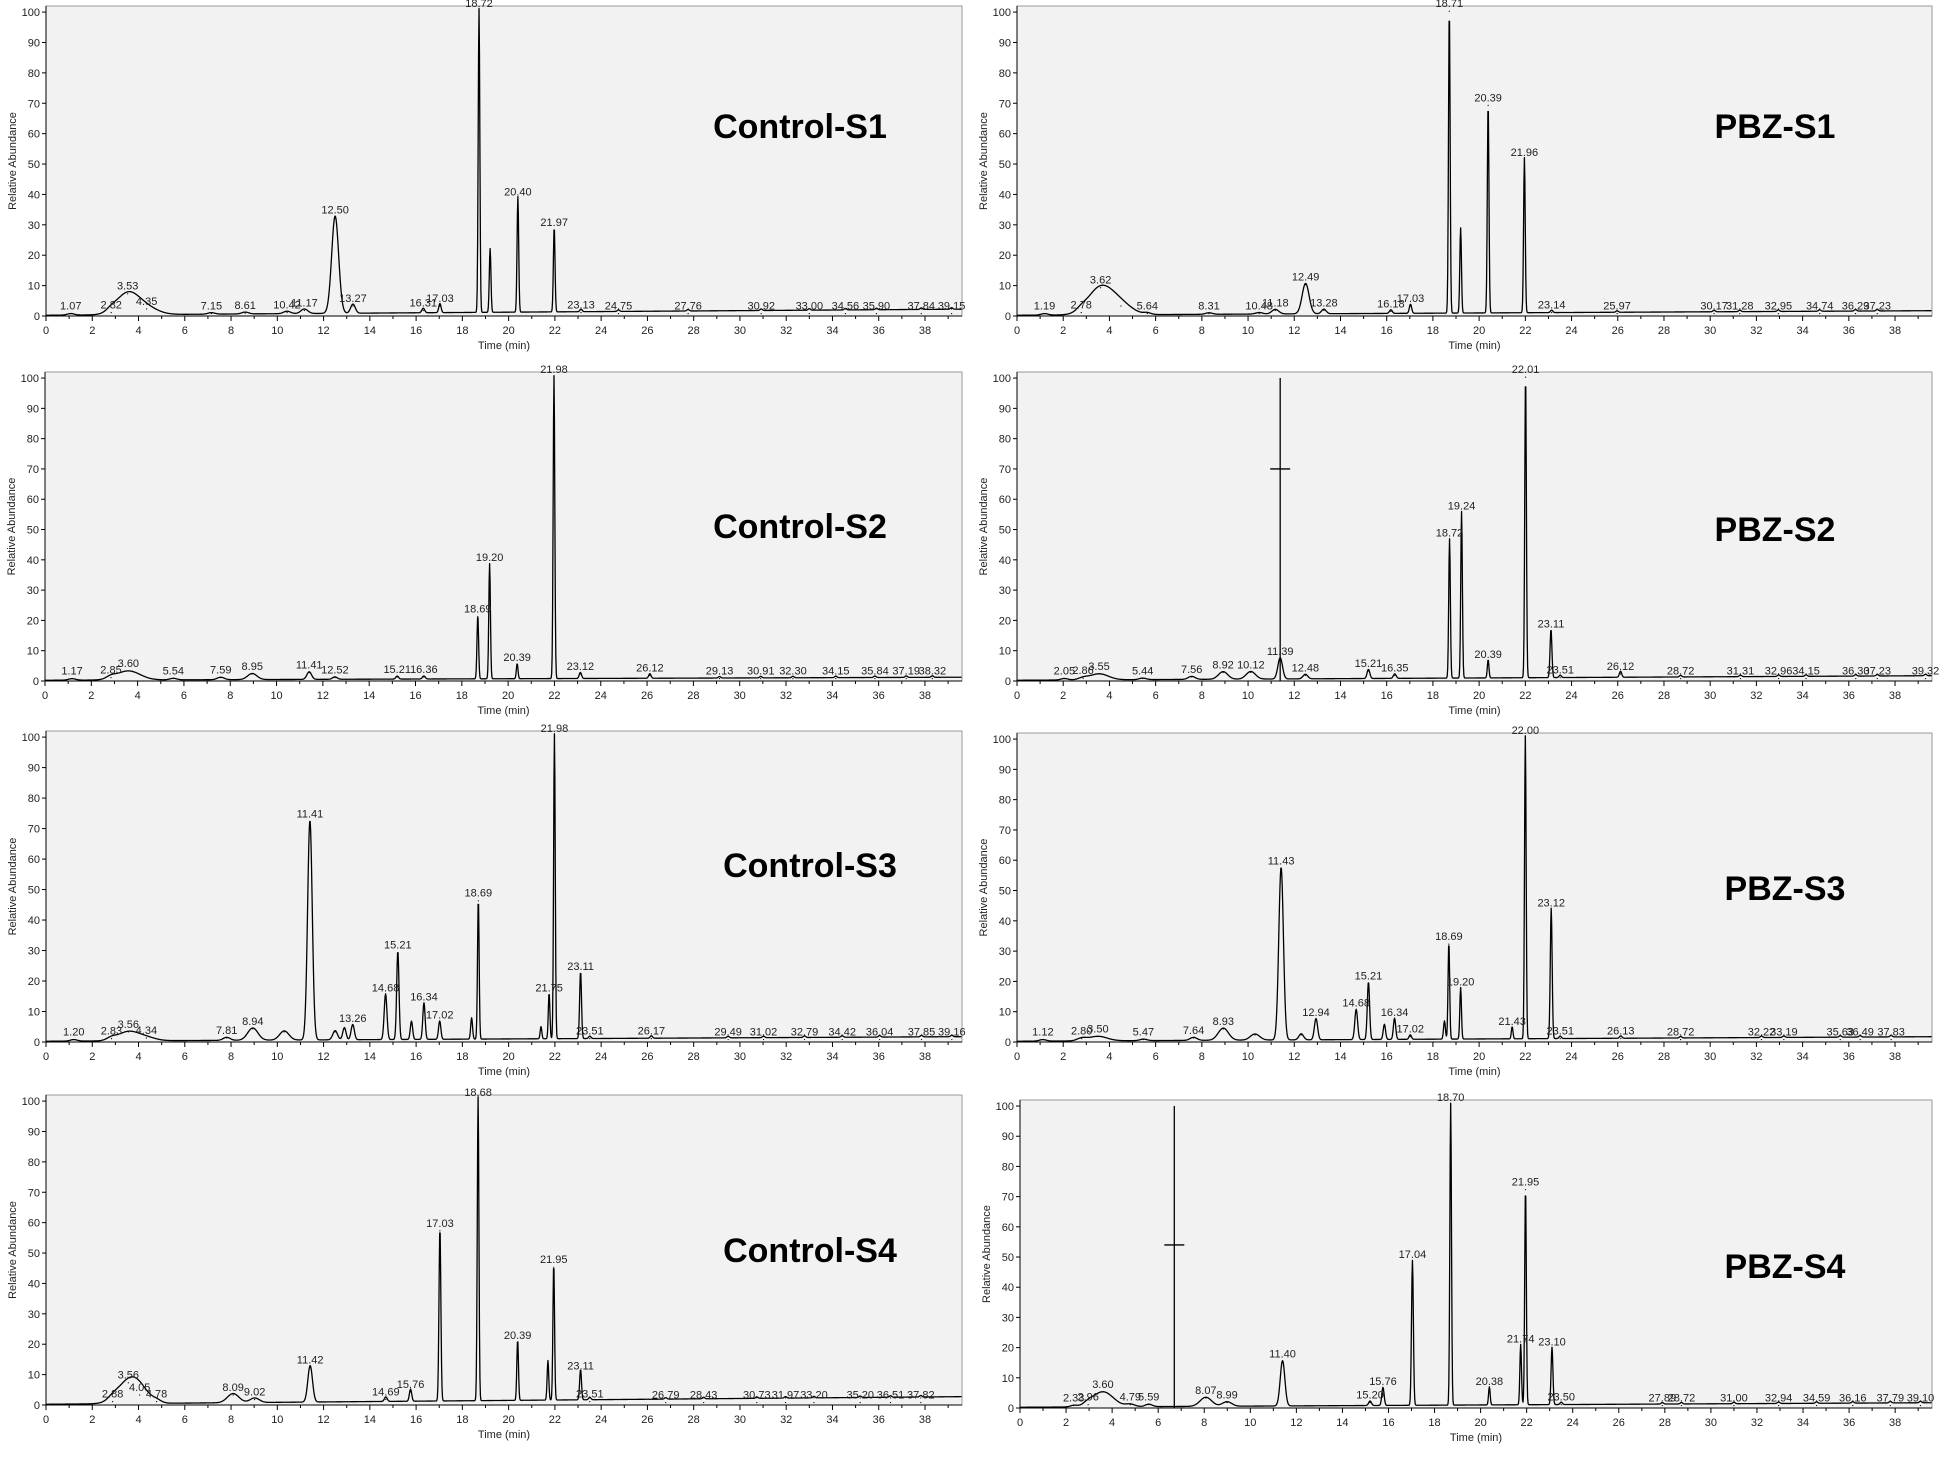 This screenshot has width=1940, height=1459. I want to click on panel-5-x-axis-title: Time (min), so click(504, 1072).